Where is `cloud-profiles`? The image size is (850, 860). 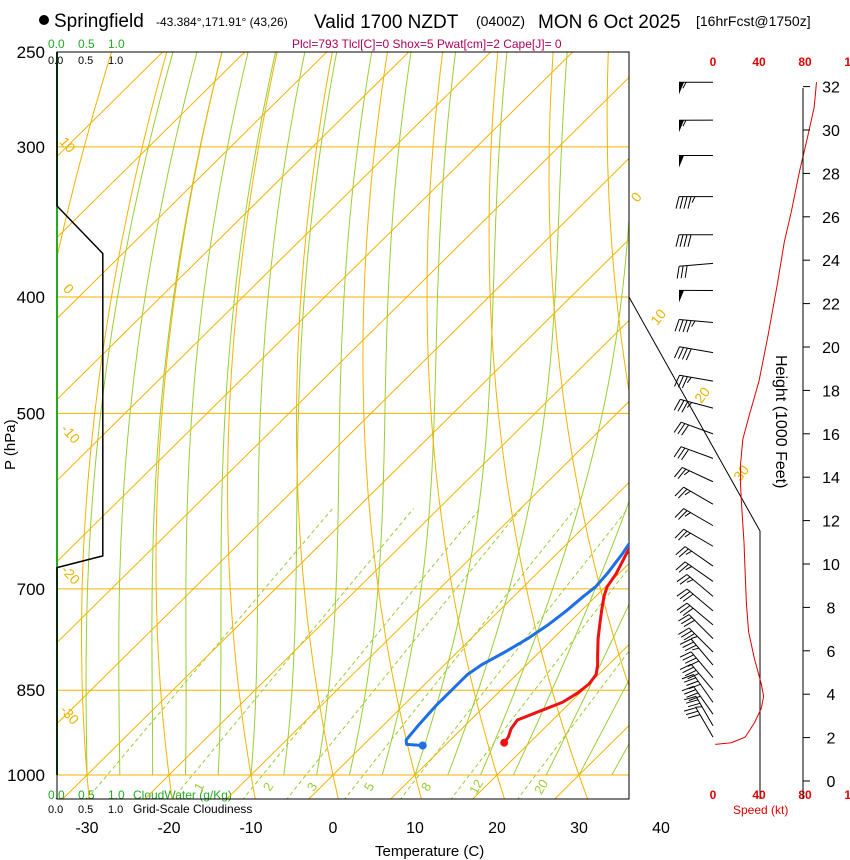
cloud-profiles is located at coordinates (80, 413).